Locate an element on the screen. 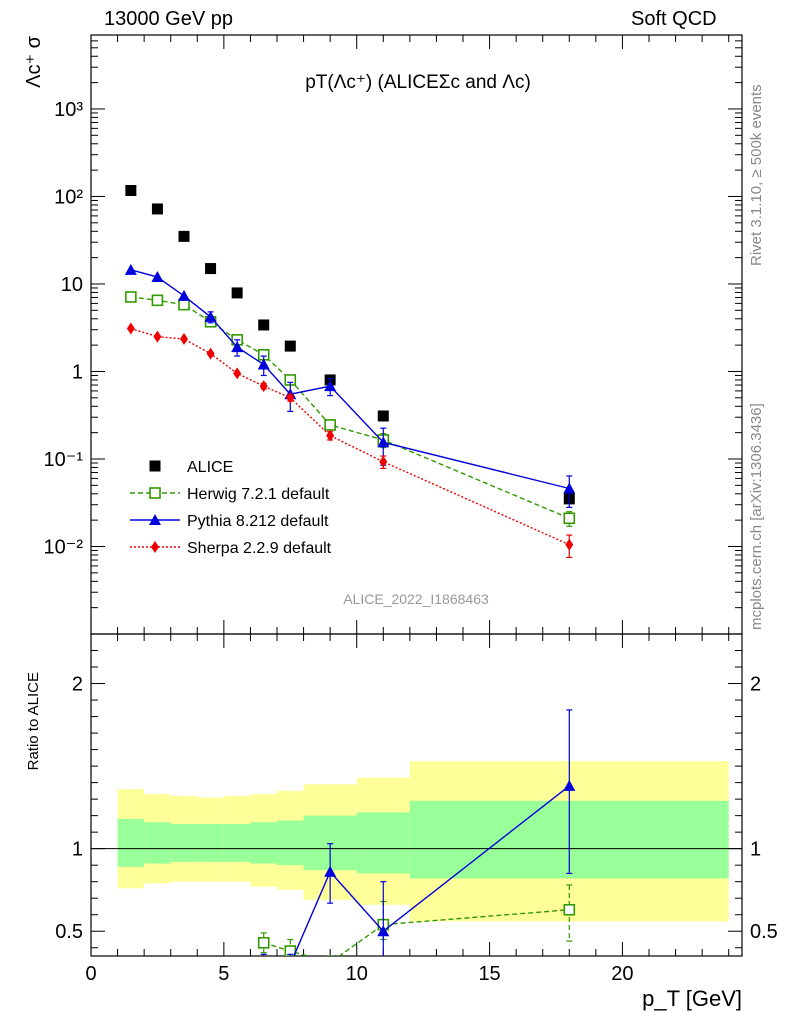 This screenshot has height=1024, width=786. header-category-label: Soft QCD is located at coordinates (674, 19).